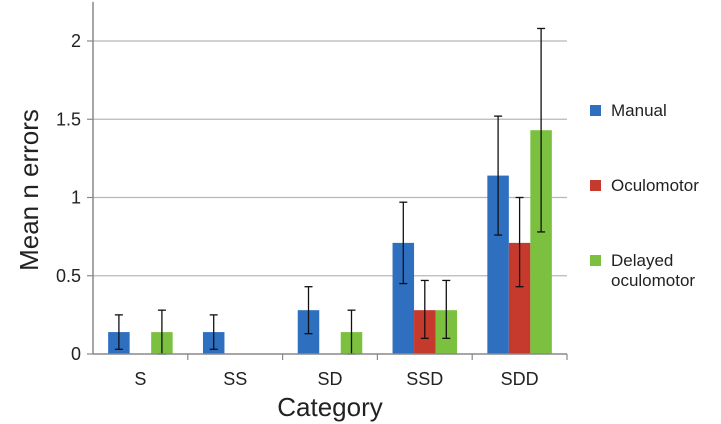 This screenshot has width=721, height=424. Describe the element at coordinates (329, 379) in the screenshot. I see `x-tick-label: SD` at that location.